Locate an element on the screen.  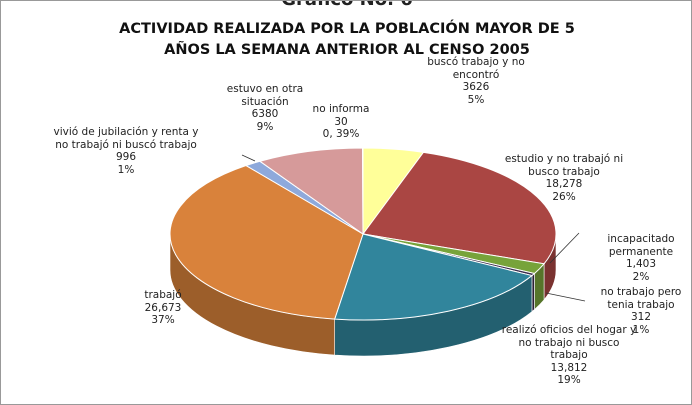
slice-label: buscó trabajo y no encontró 3626 5% is located at coordinates (476, 81).